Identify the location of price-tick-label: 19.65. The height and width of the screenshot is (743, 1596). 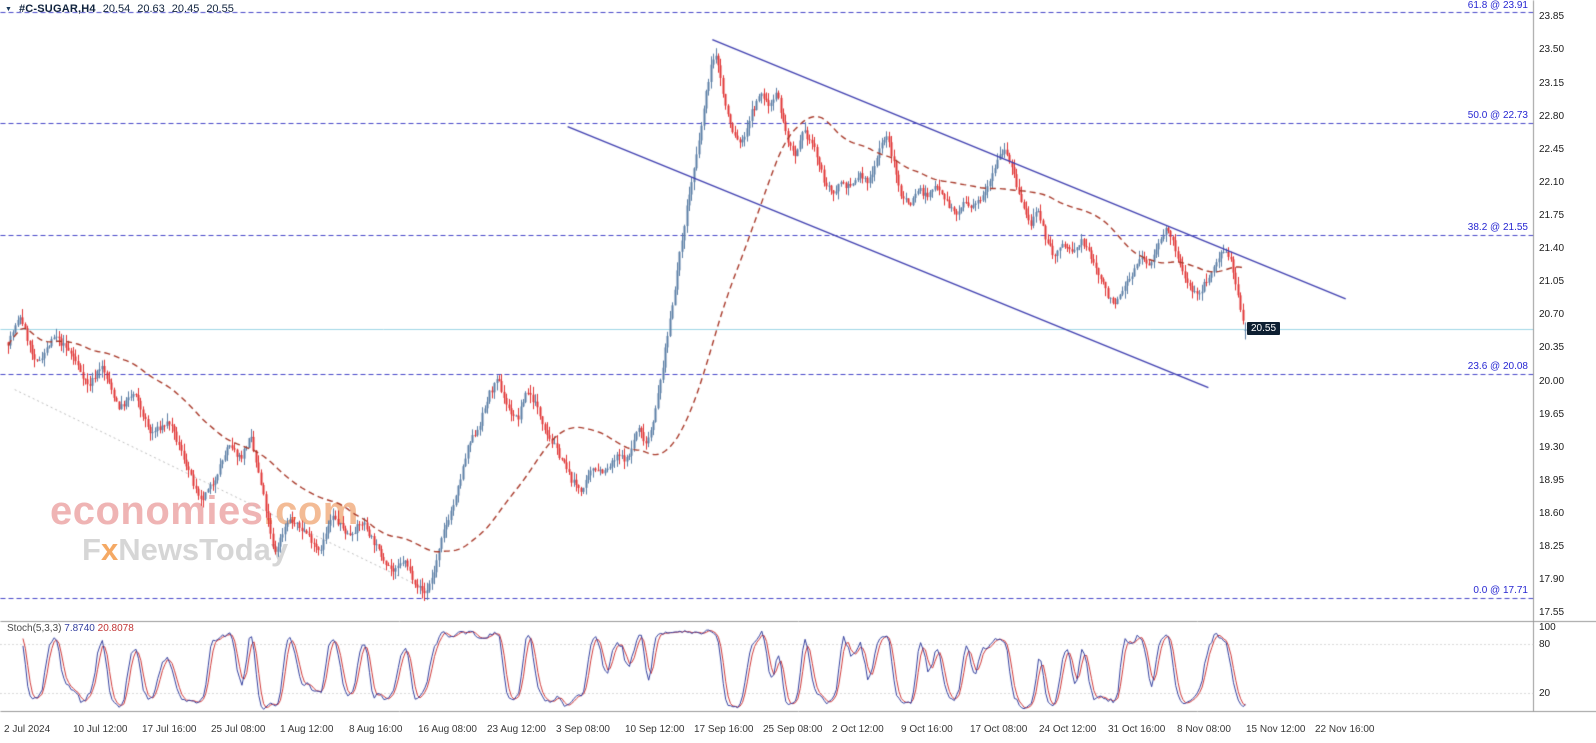
(1552, 414).